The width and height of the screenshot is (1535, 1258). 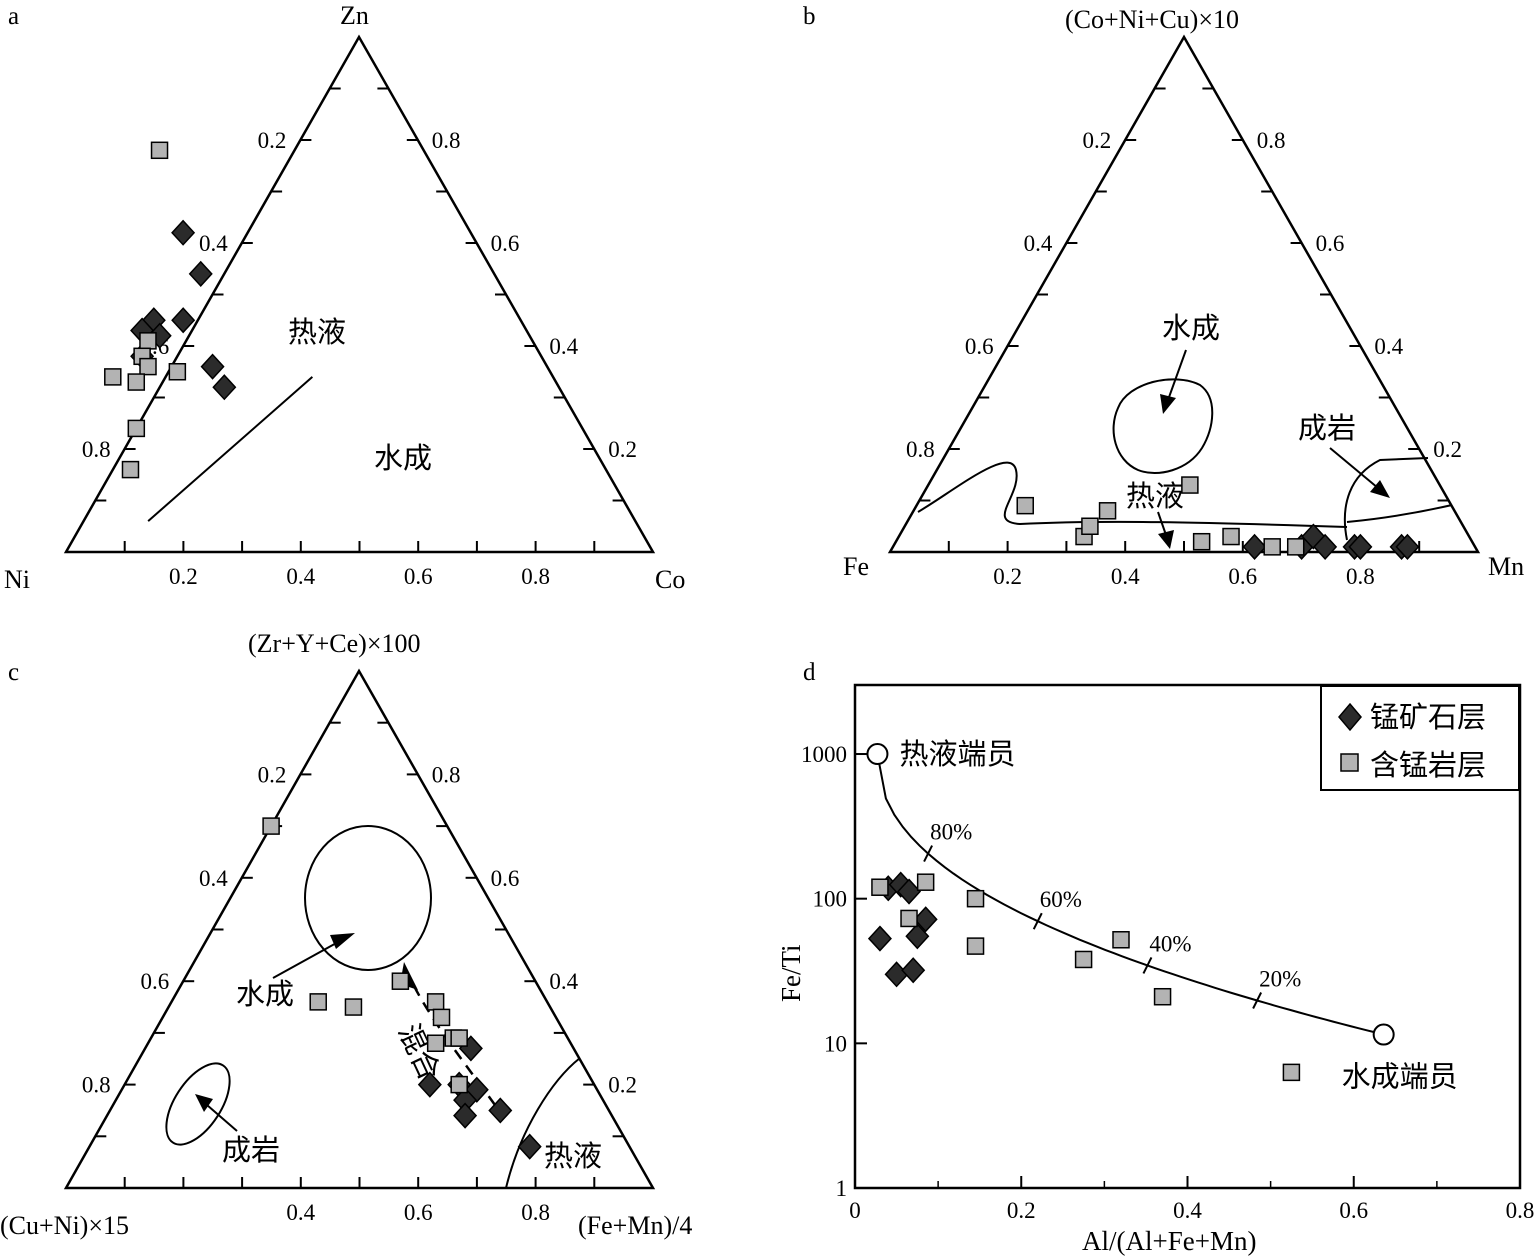 What do you see at coordinates (1327, 428) in the screenshot?
I see `region-label-diagenetic-b: 成岩` at bounding box center [1327, 428].